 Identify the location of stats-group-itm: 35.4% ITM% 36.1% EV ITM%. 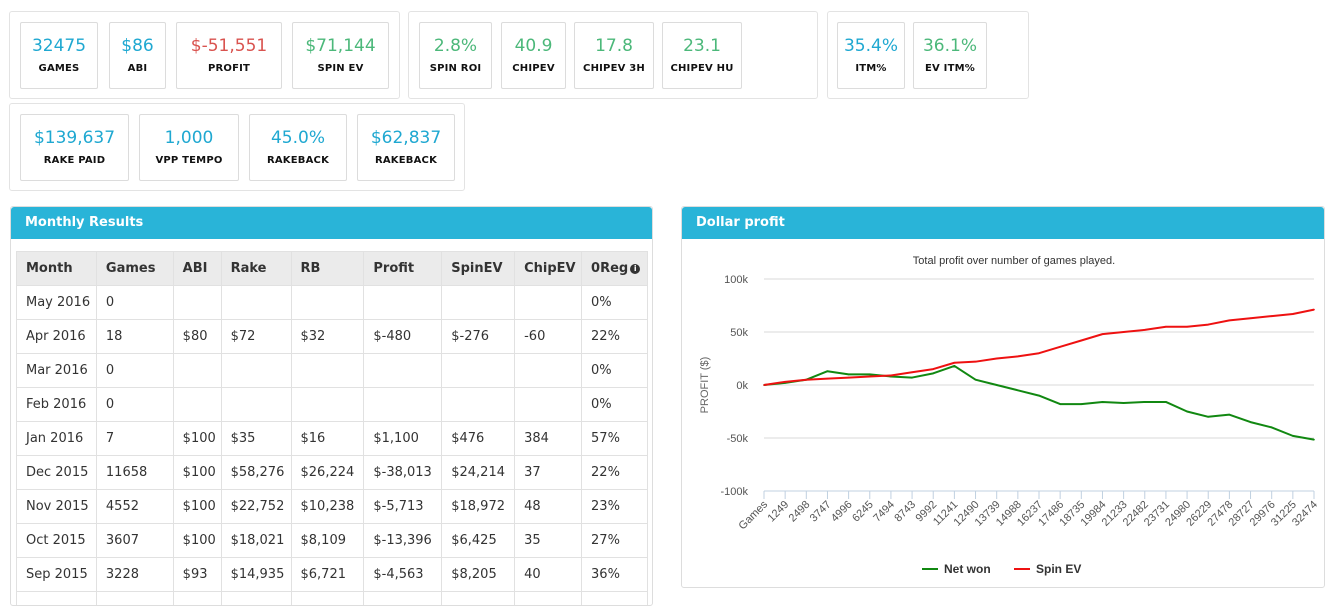
(928, 55).